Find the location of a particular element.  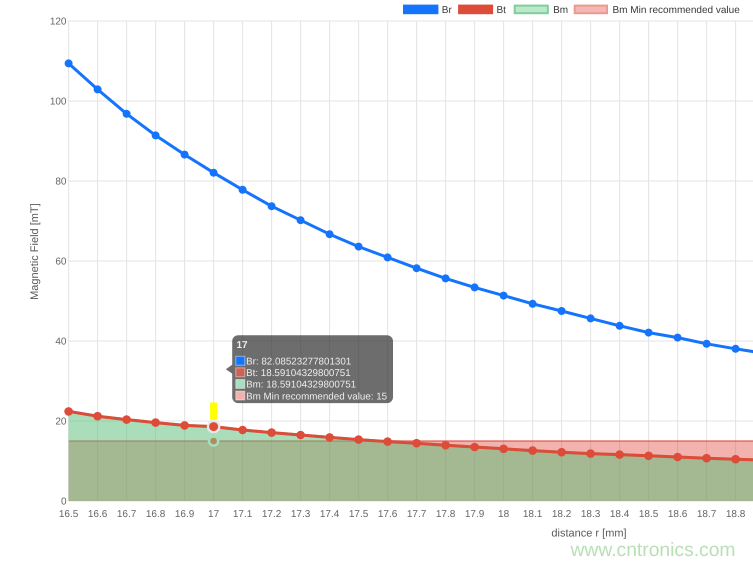

svg-text: 17.3 is located at coordinates (301, 514).